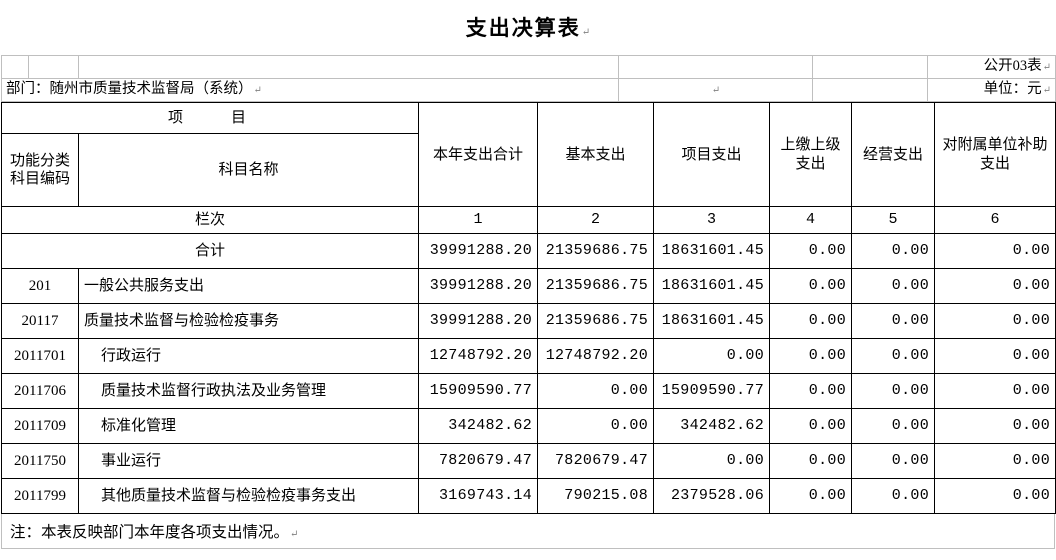 This screenshot has height=560, width=1056. What do you see at coordinates (523, 28) in the screenshot?
I see `page-title-text: 支出决算表` at bounding box center [523, 28].